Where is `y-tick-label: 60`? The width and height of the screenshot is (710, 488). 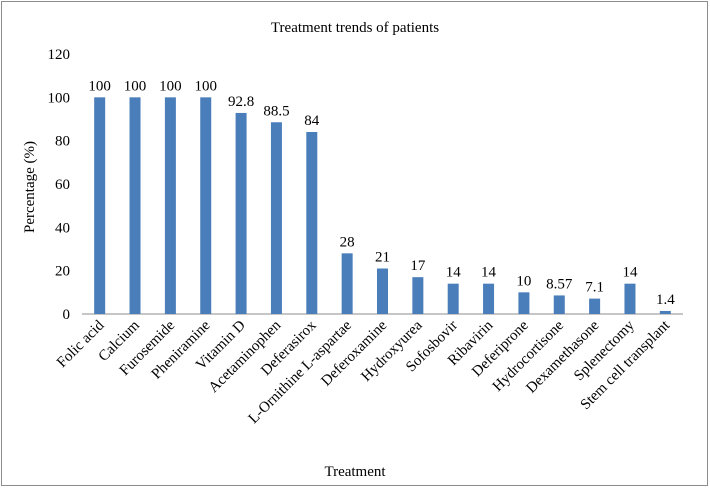 y-tick-label: 60 is located at coordinates (62, 185).